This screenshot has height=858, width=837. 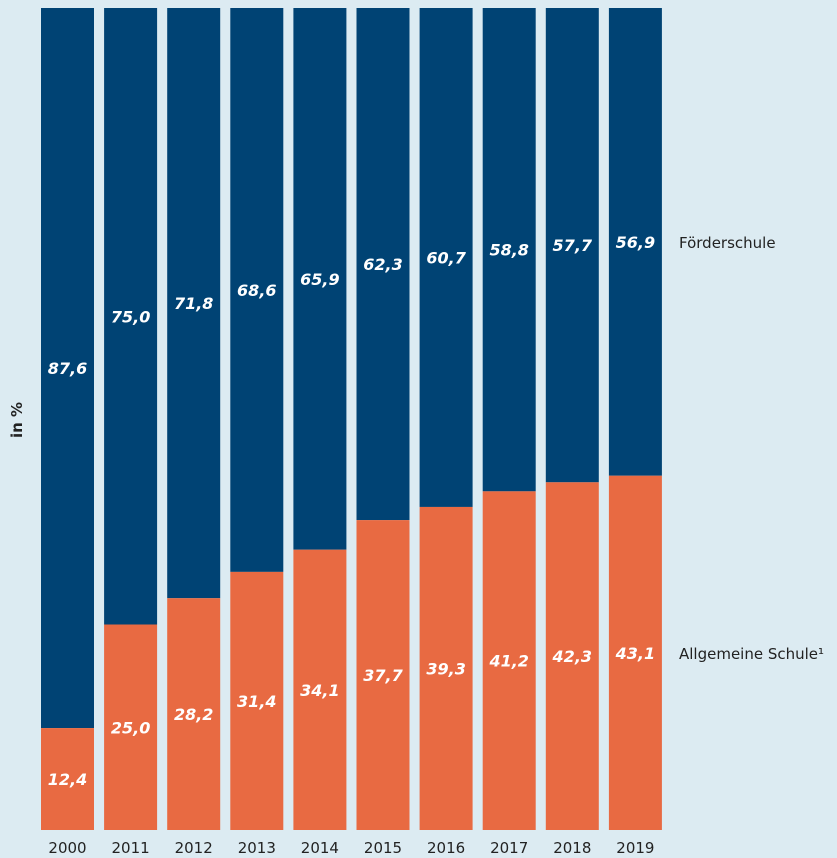 I want to click on x-tick-label-2016: 2016, so click(x=446, y=848).